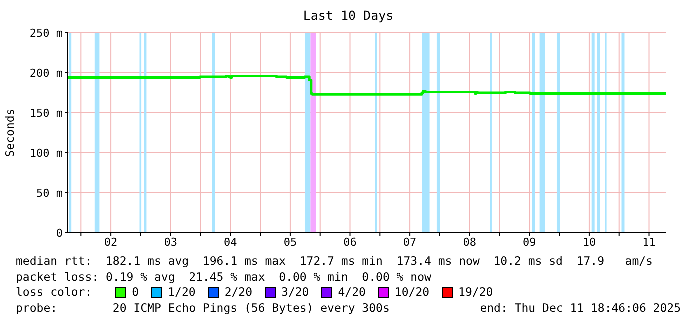 Image resolution: width=697 pixels, height=321 pixels. I want to click on x-tick-label: 04, so click(231, 242).